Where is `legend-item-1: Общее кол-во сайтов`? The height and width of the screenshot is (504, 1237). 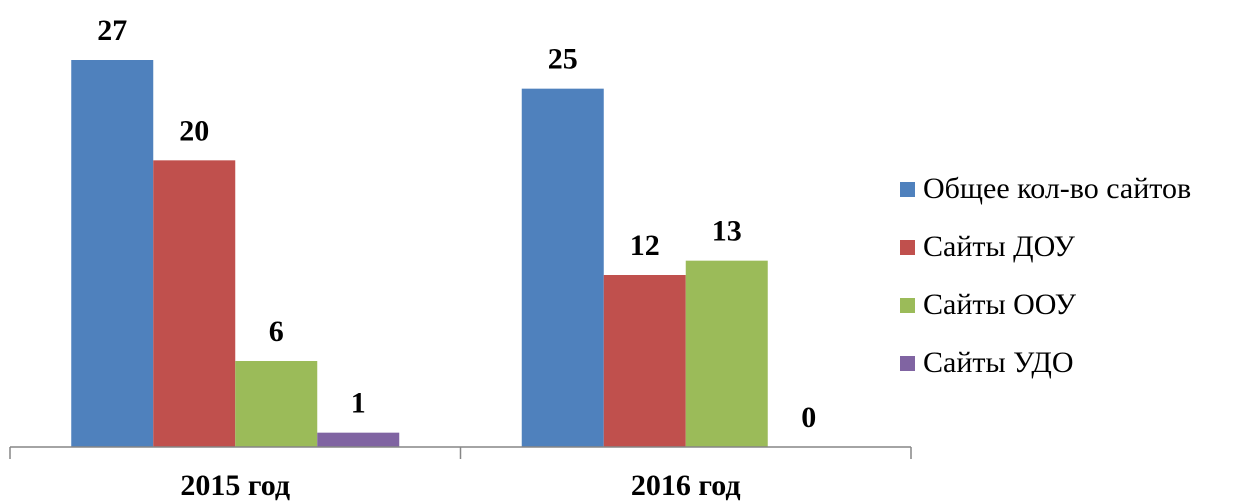
legend-item-1: Общее кол-во сайтов is located at coordinates (1045, 189).